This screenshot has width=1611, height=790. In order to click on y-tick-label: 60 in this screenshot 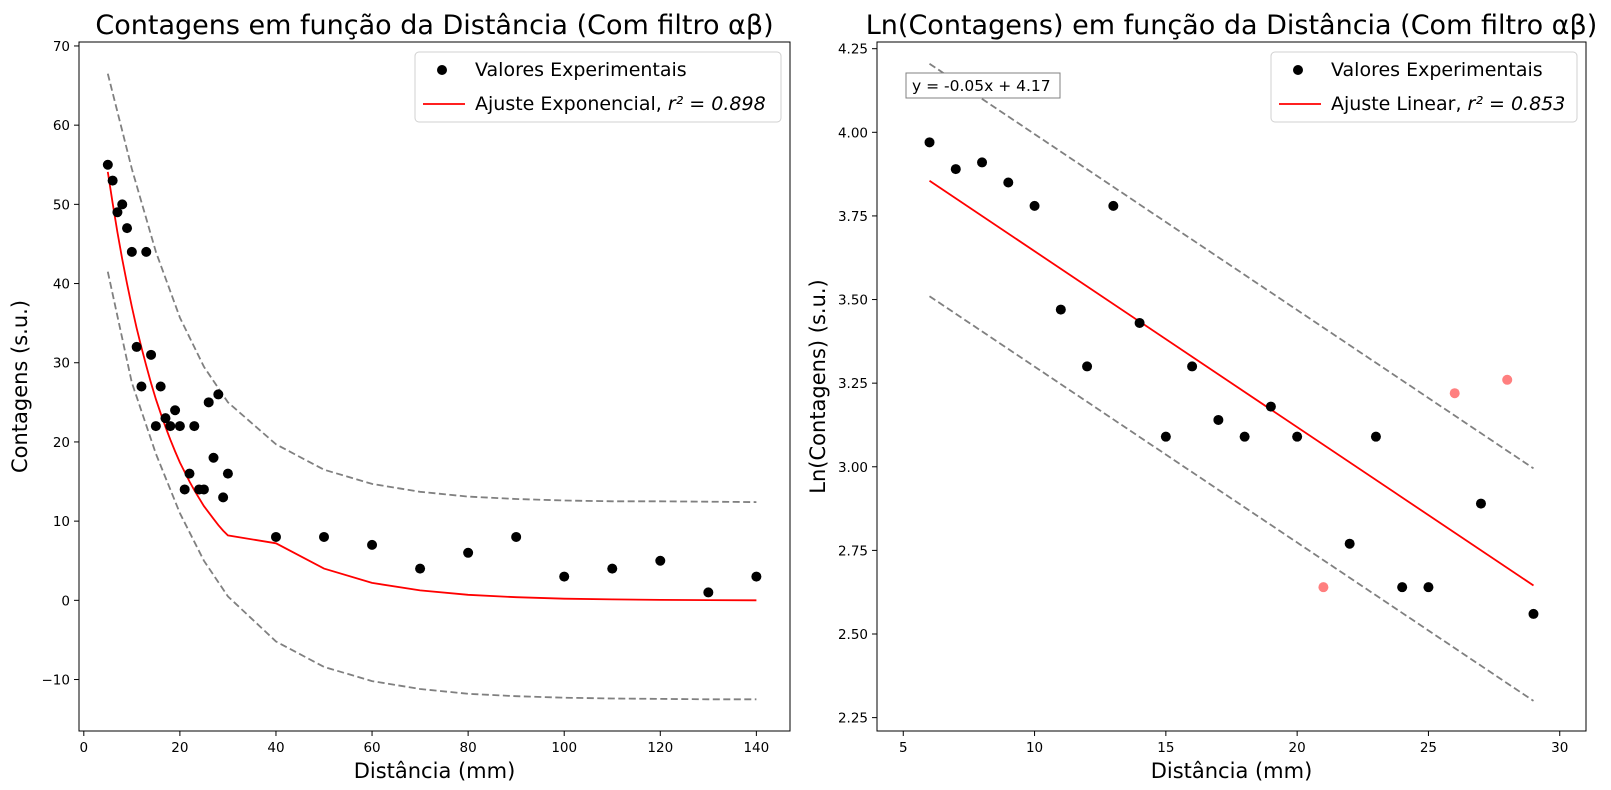, I will do `click(61, 126)`.